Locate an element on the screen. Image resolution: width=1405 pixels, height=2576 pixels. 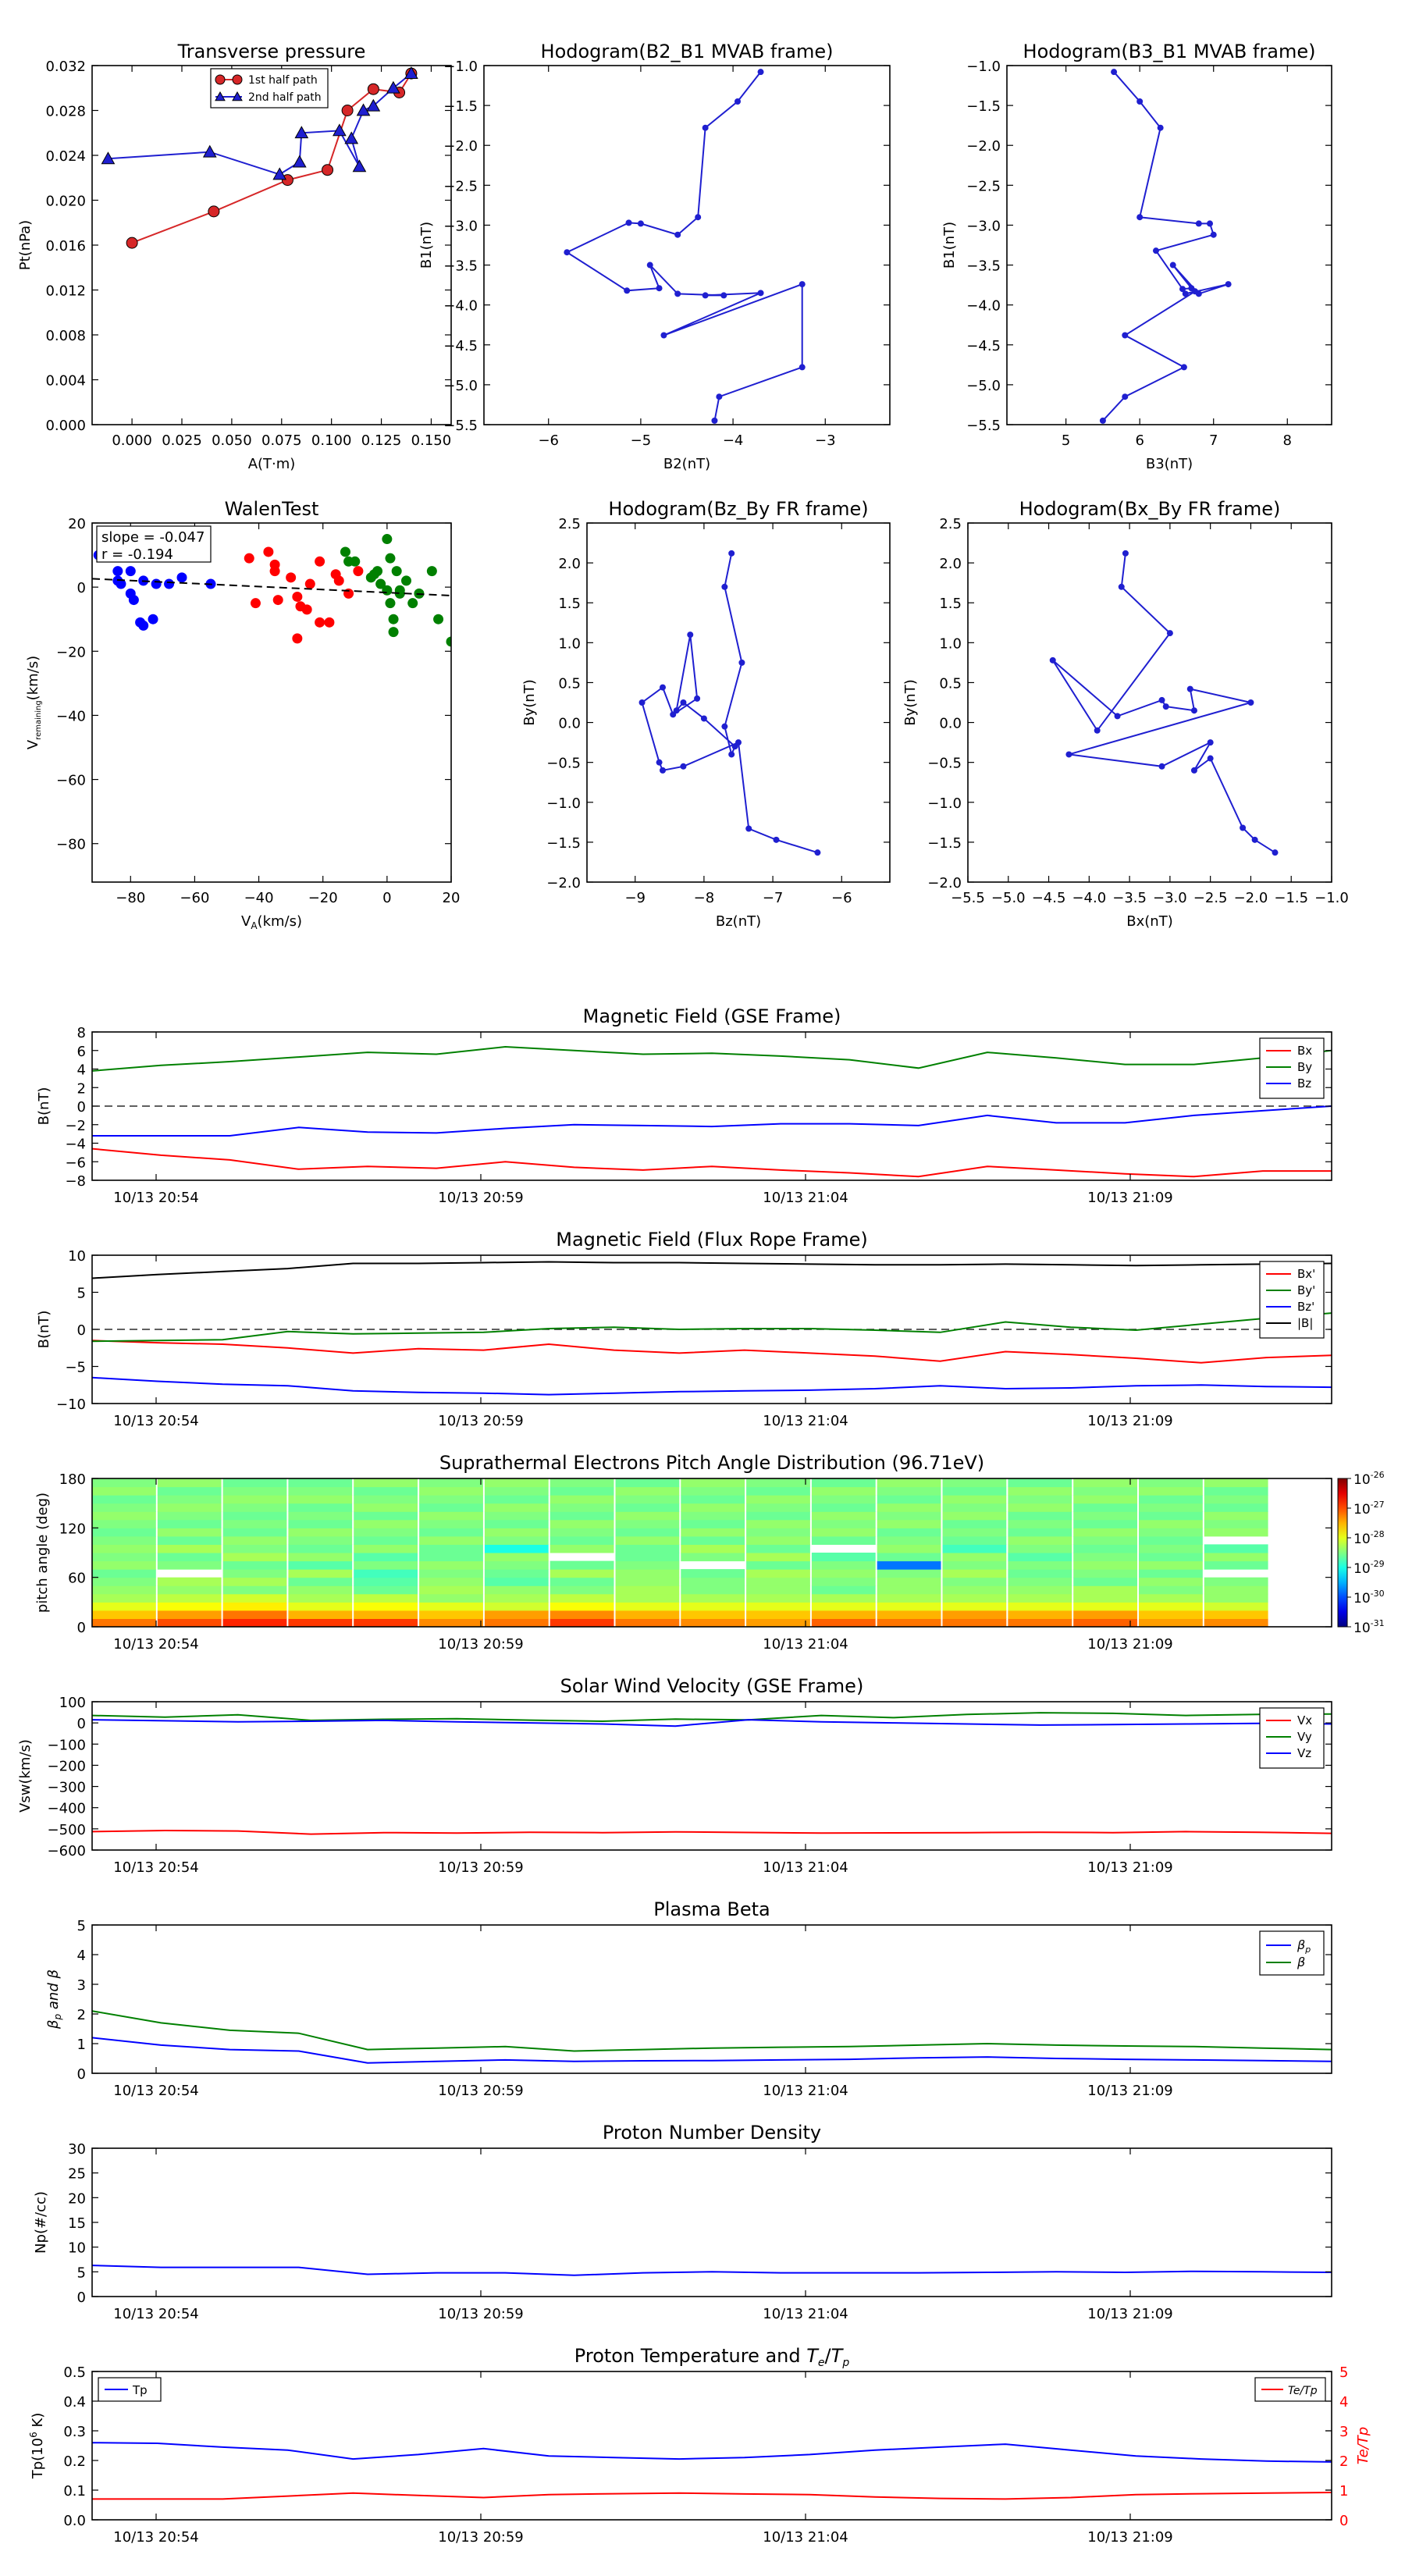
y-tick-label: −5 is located at coordinates (76, 1368).